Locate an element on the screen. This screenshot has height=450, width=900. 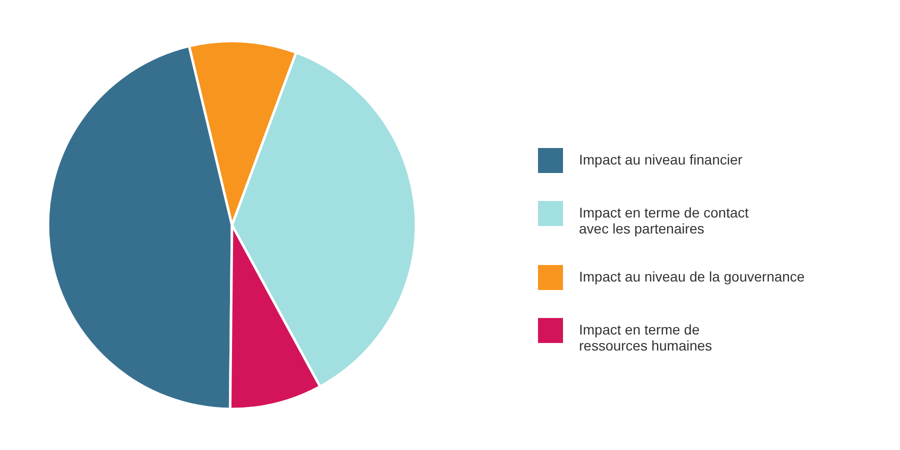
legend-label: Impact au niveau de la gouvernance is located at coordinates (692, 276).